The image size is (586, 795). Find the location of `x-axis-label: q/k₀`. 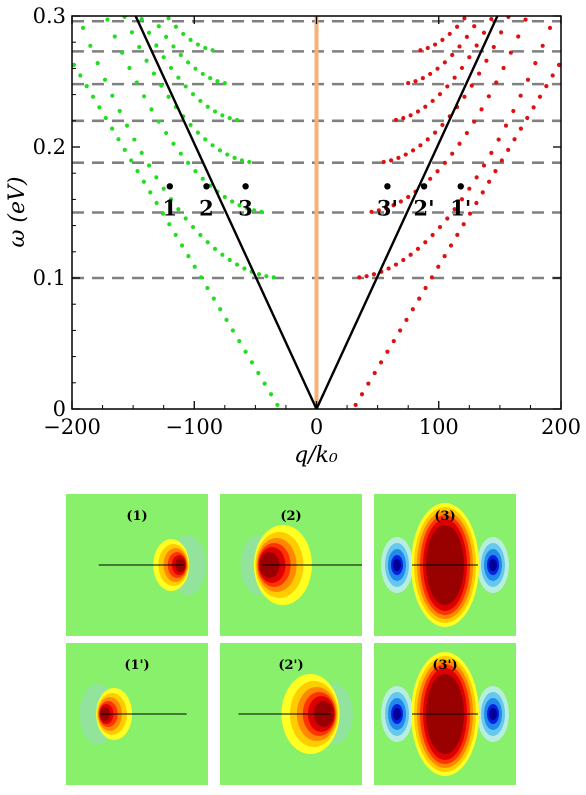

x-axis-label: q/k₀ is located at coordinates (316, 455).